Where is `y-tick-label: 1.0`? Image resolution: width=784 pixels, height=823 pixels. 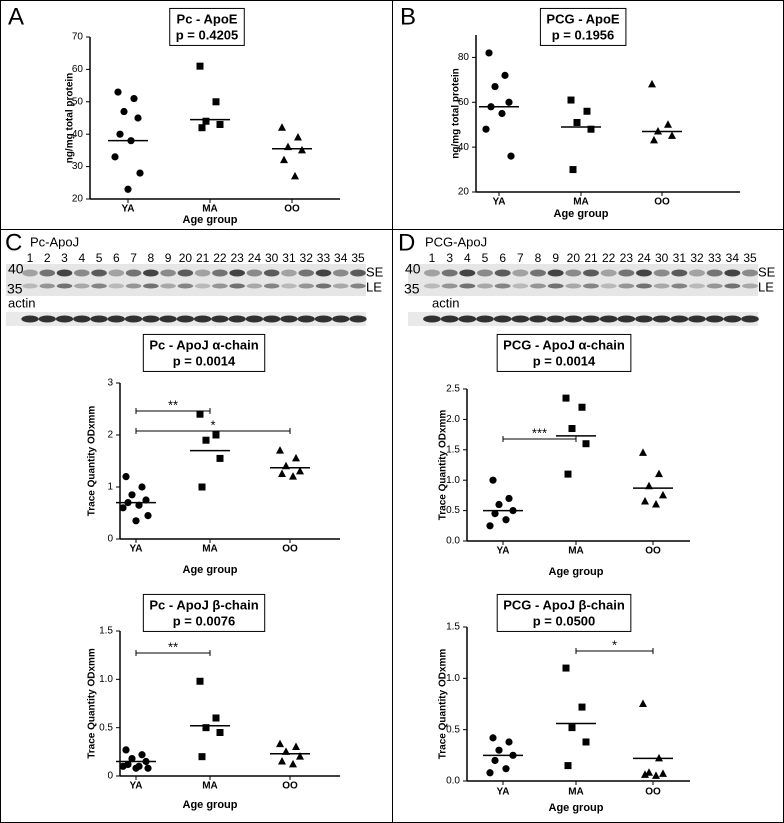
y-tick-label: 1.0 is located at coordinates (453, 678).